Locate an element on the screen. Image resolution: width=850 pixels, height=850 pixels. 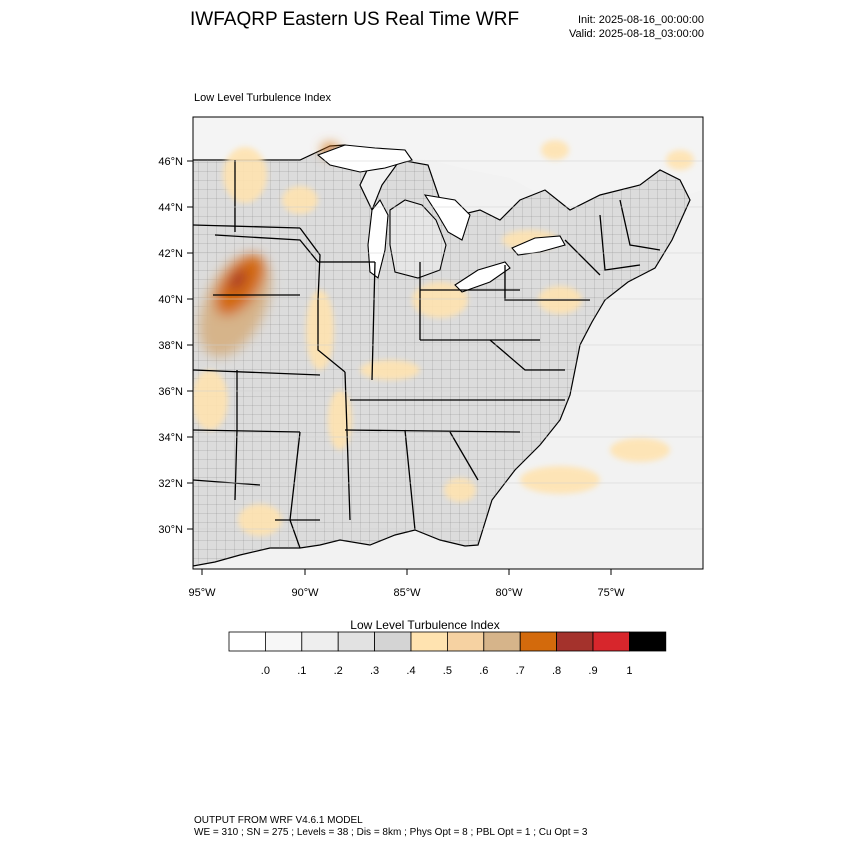
colorbar-label: .0 is located at coordinates (265, 671).